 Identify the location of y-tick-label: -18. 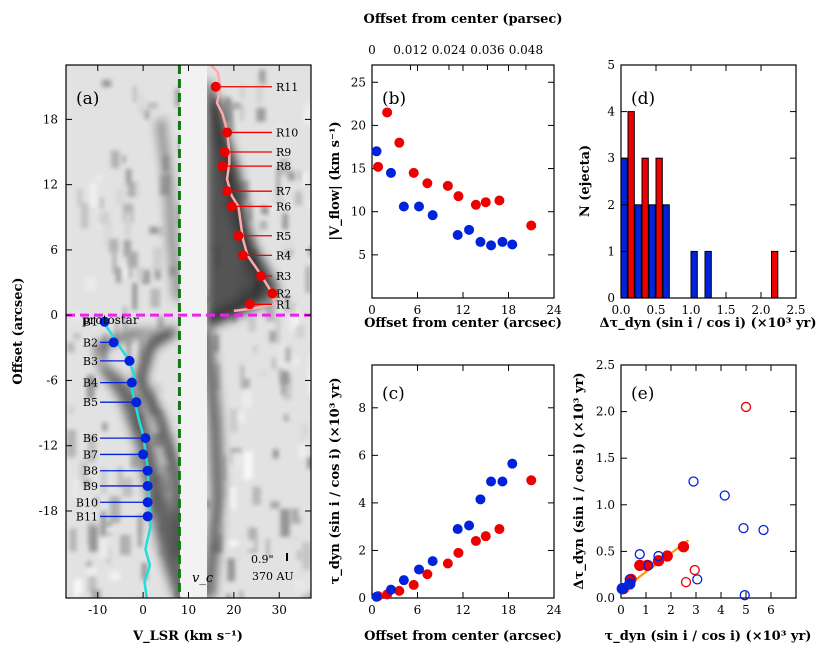
(48, 511).